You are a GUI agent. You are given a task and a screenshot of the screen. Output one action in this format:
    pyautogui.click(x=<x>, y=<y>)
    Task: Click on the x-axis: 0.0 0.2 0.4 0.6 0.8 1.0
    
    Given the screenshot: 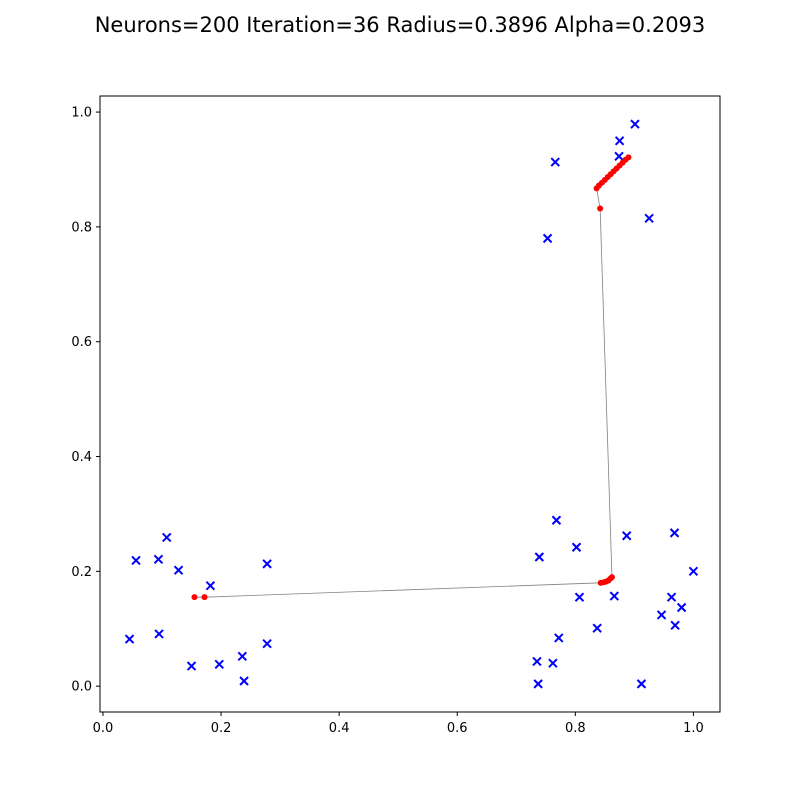 What is the action you would take?
    pyautogui.click(x=398, y=724)
    